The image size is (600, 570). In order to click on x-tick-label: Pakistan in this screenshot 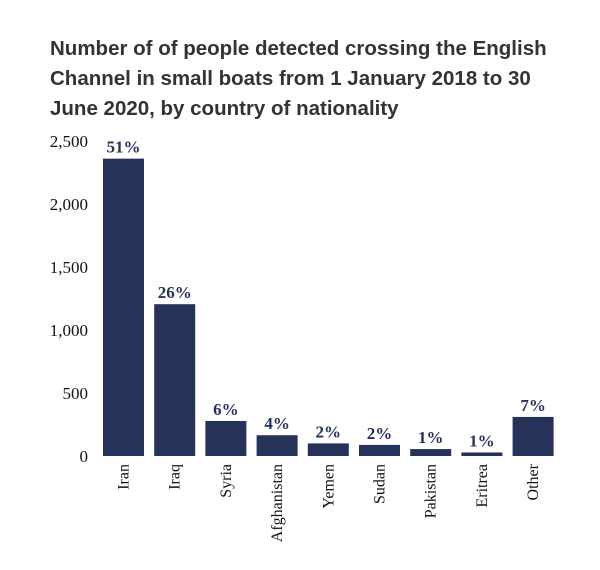, I will do `click(431, 491)`.